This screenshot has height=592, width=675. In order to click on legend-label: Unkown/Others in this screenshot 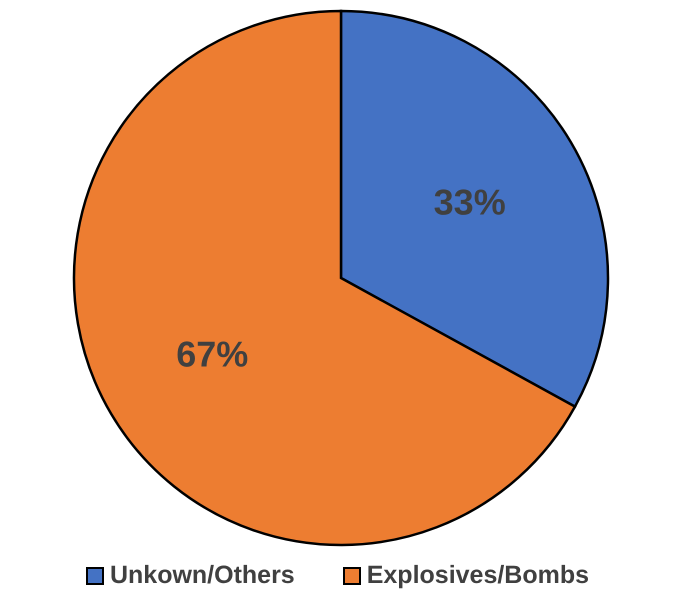, I will do `click(202, 575)`.